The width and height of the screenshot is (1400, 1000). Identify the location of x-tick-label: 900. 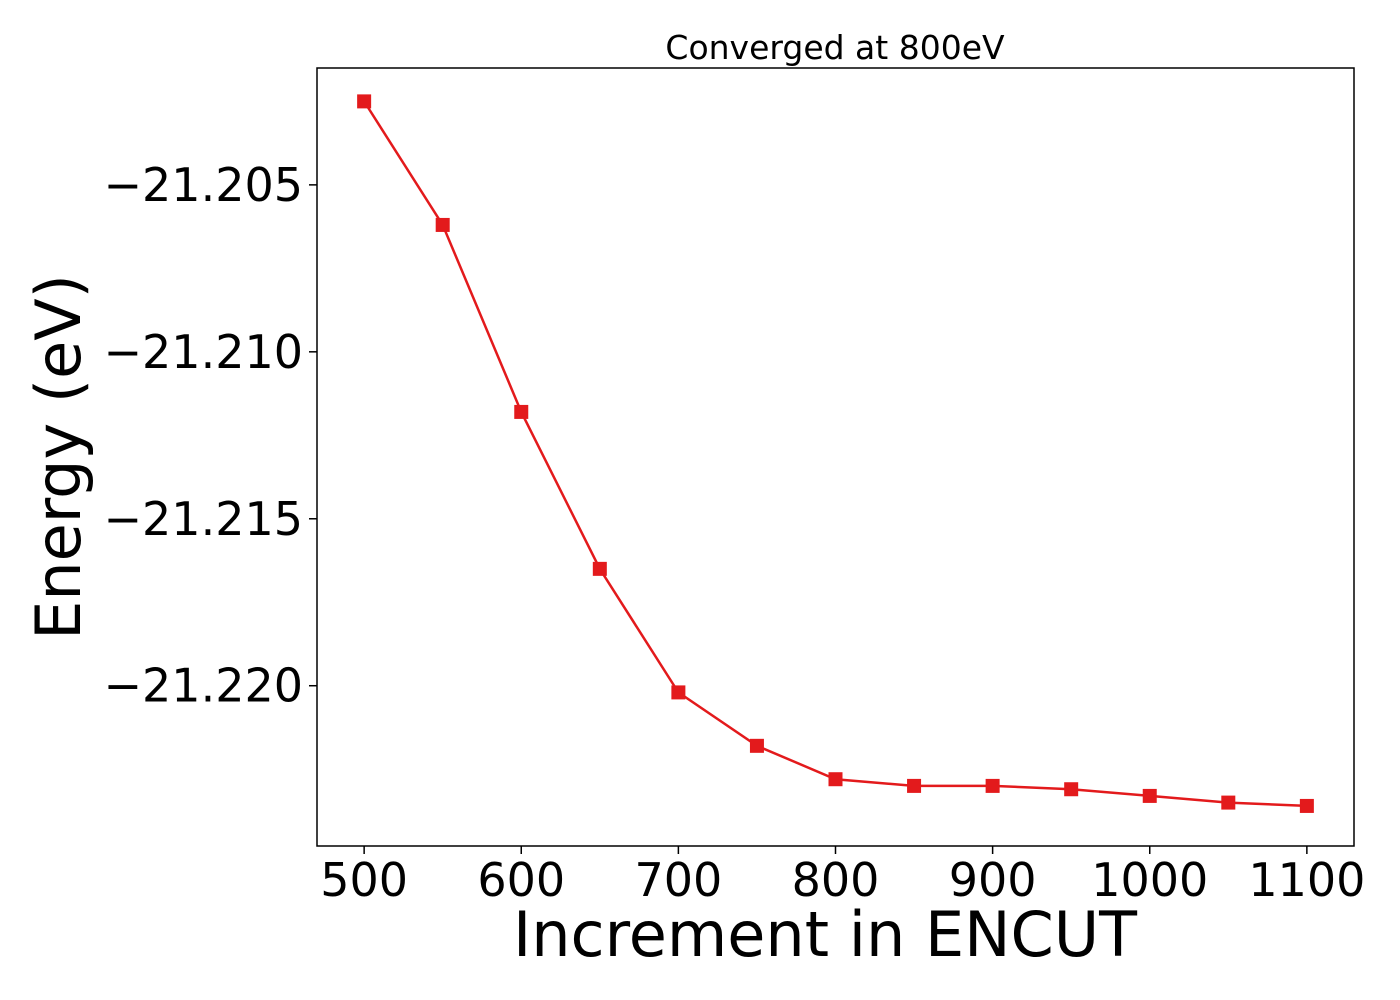
(993, 880).